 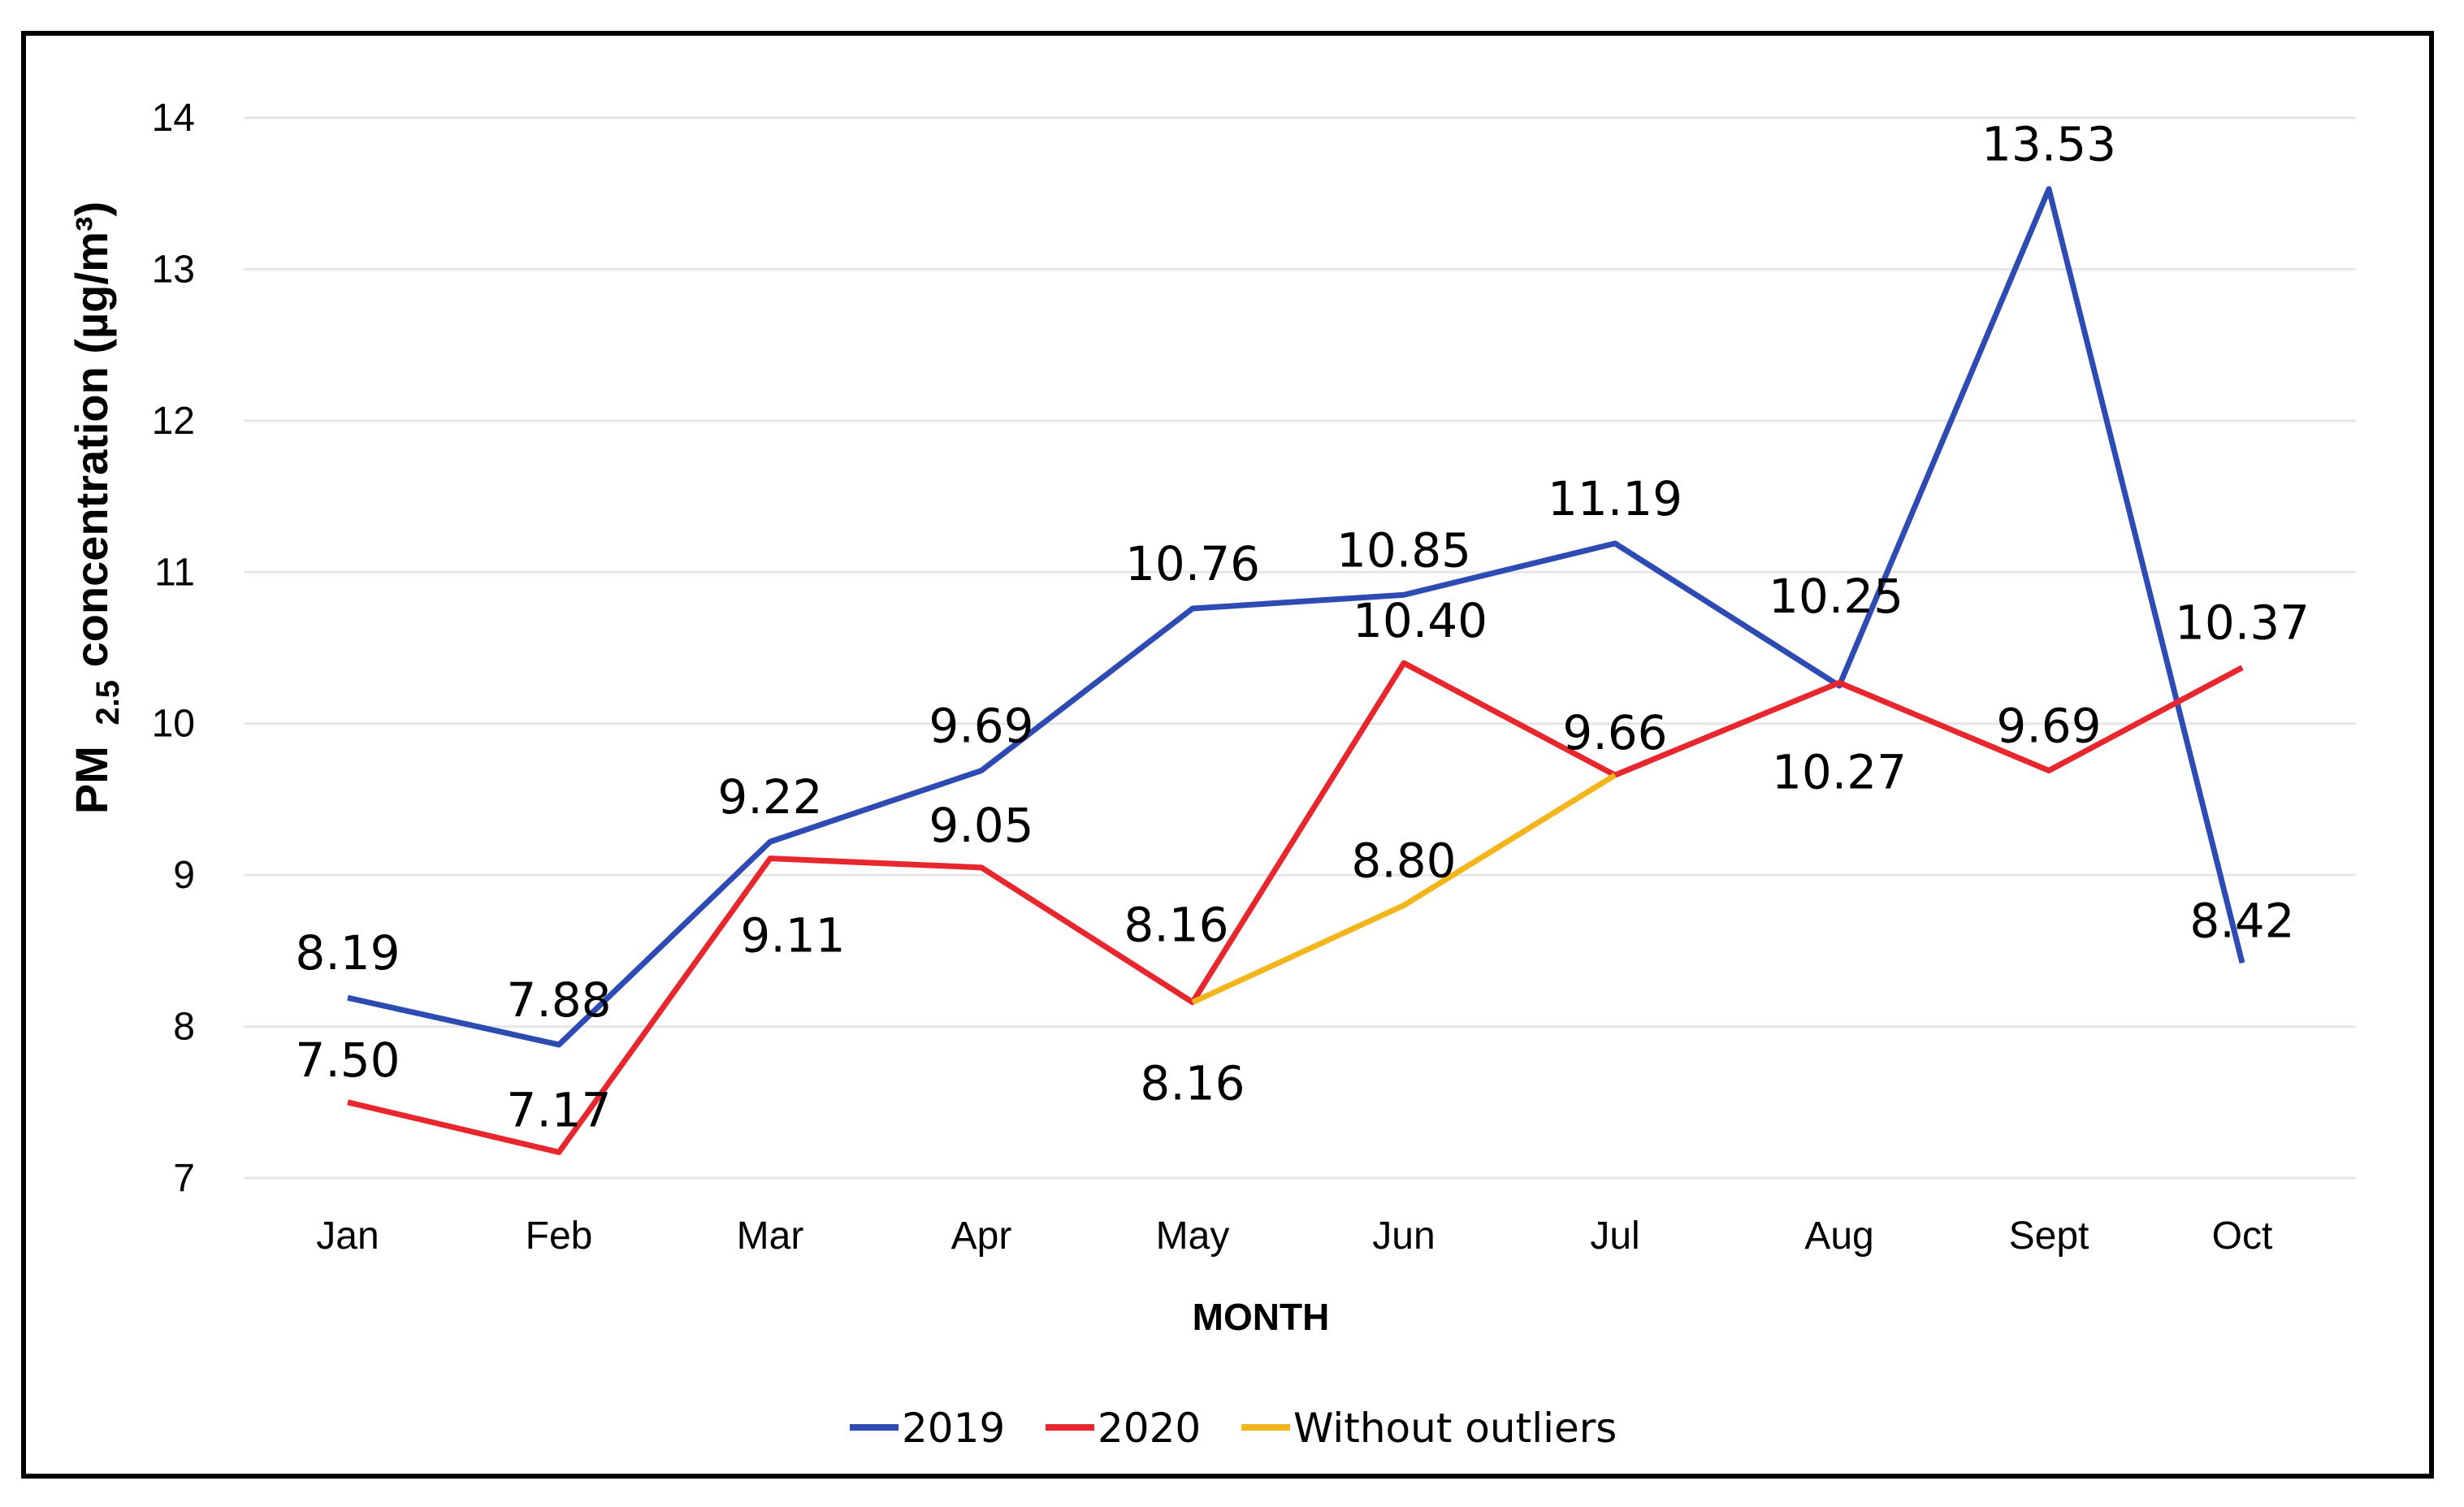 I want to click on x-tick-label: Oct, so click(x=2242, y=1236).